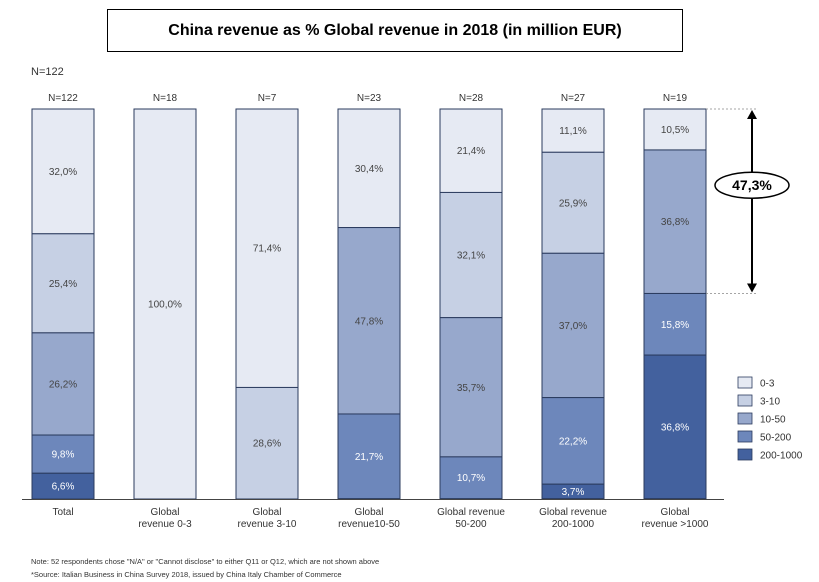  Describe the element at coordinates (165, 305) in the screenshot. I see `data-label: 100,0%` at that location.